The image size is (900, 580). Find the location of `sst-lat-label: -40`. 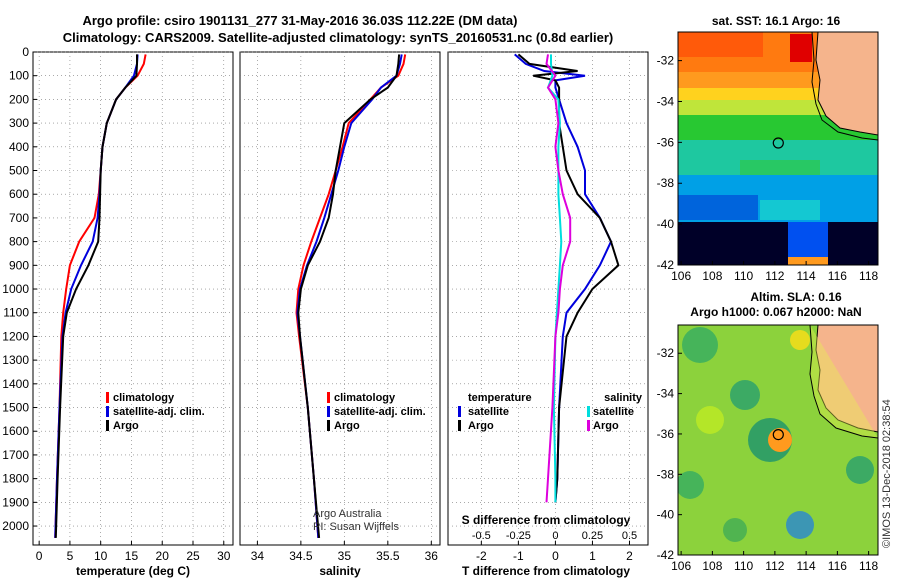

sst-lat-label: -40 is located at coordinates (666, 224).